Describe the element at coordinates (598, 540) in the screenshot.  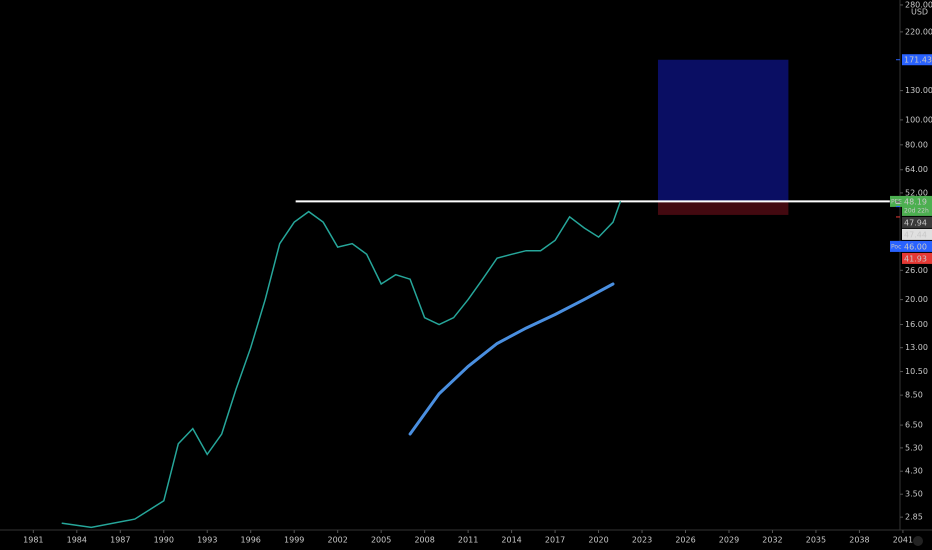
I see `x-tick-label: 2020` at that location.